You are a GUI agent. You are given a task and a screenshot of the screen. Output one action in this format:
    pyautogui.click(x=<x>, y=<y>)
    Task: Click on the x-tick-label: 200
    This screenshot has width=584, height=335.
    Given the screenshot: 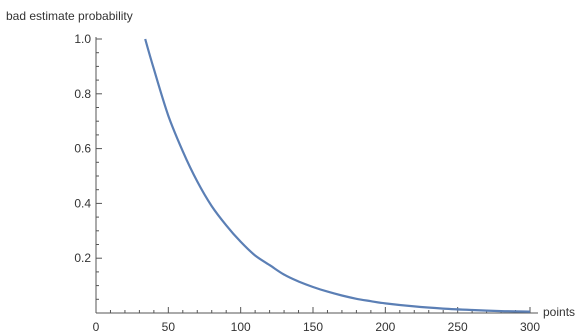 What is the action you would take?
    pyautogui.click(x=385, y=327)
    